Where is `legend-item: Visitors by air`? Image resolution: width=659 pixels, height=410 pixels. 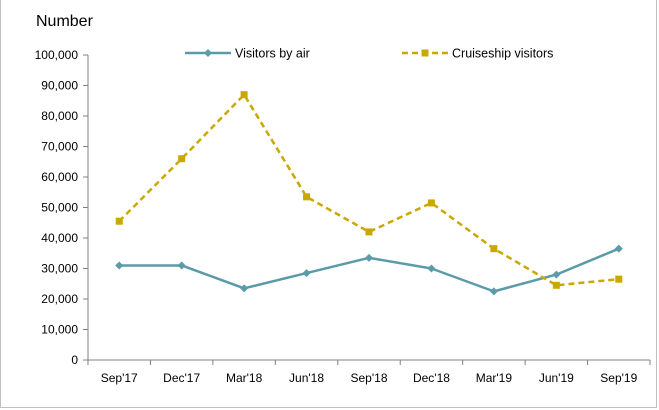
legend-item: Visitors by air is located at coordinates (247, 54).